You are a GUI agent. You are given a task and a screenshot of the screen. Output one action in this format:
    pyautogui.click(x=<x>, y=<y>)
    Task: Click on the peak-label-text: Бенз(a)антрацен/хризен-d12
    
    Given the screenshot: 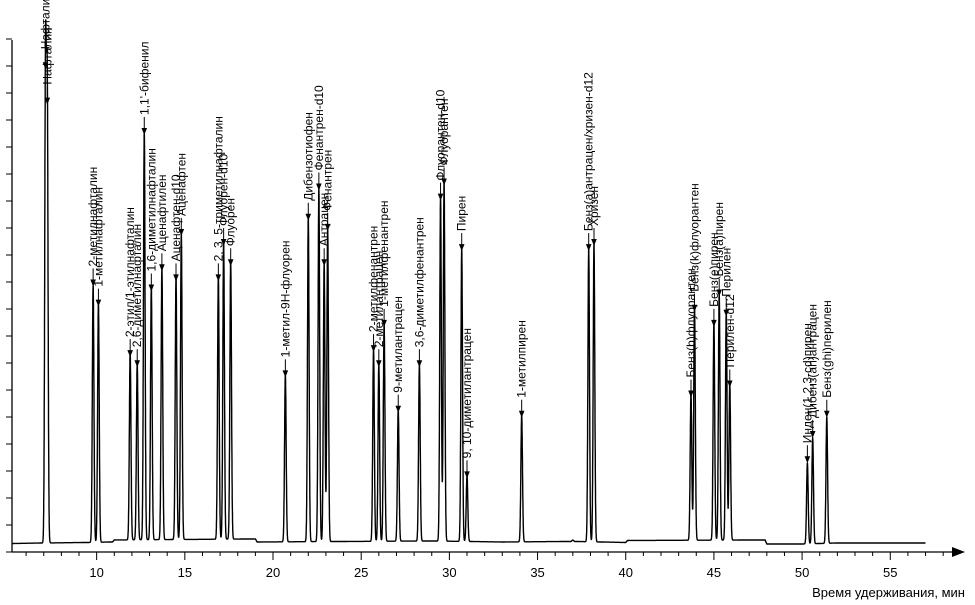 What is the action you would take?
    pyautogui.click(x=589, y=151)
    